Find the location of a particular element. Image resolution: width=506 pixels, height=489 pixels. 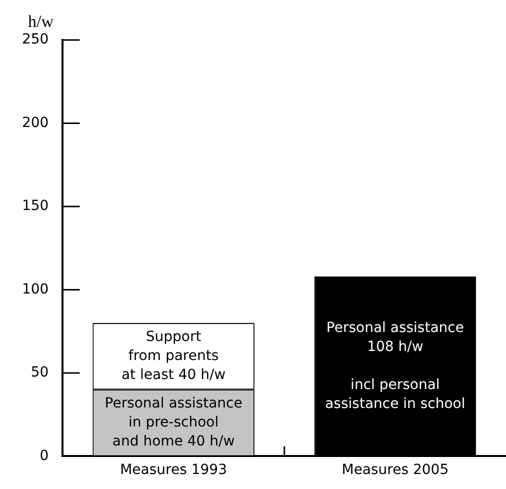

series-label: Personal assistance in pre-school and home 40 h/w is located at coordinates (173, 423).